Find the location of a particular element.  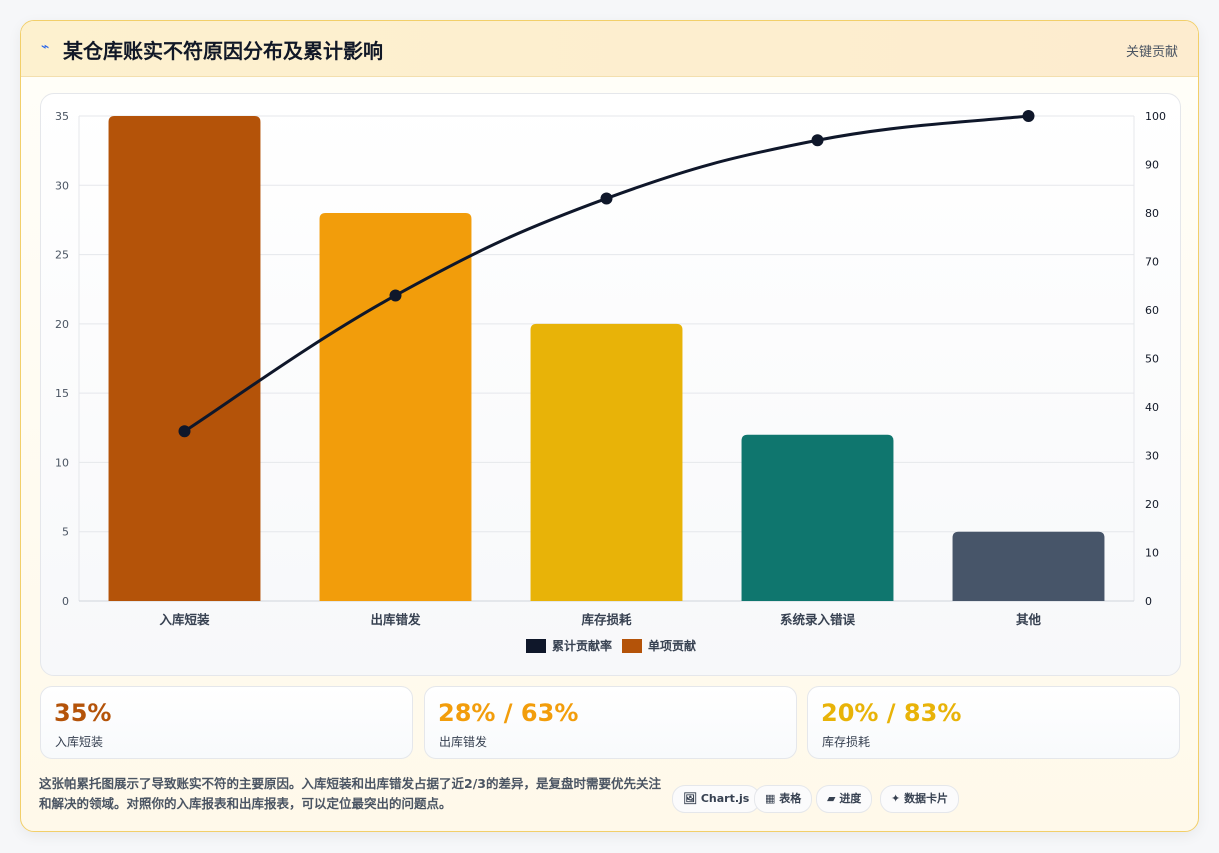

chip-chartjs: 🖼 Chart.js is located at coordinates (716, 799).